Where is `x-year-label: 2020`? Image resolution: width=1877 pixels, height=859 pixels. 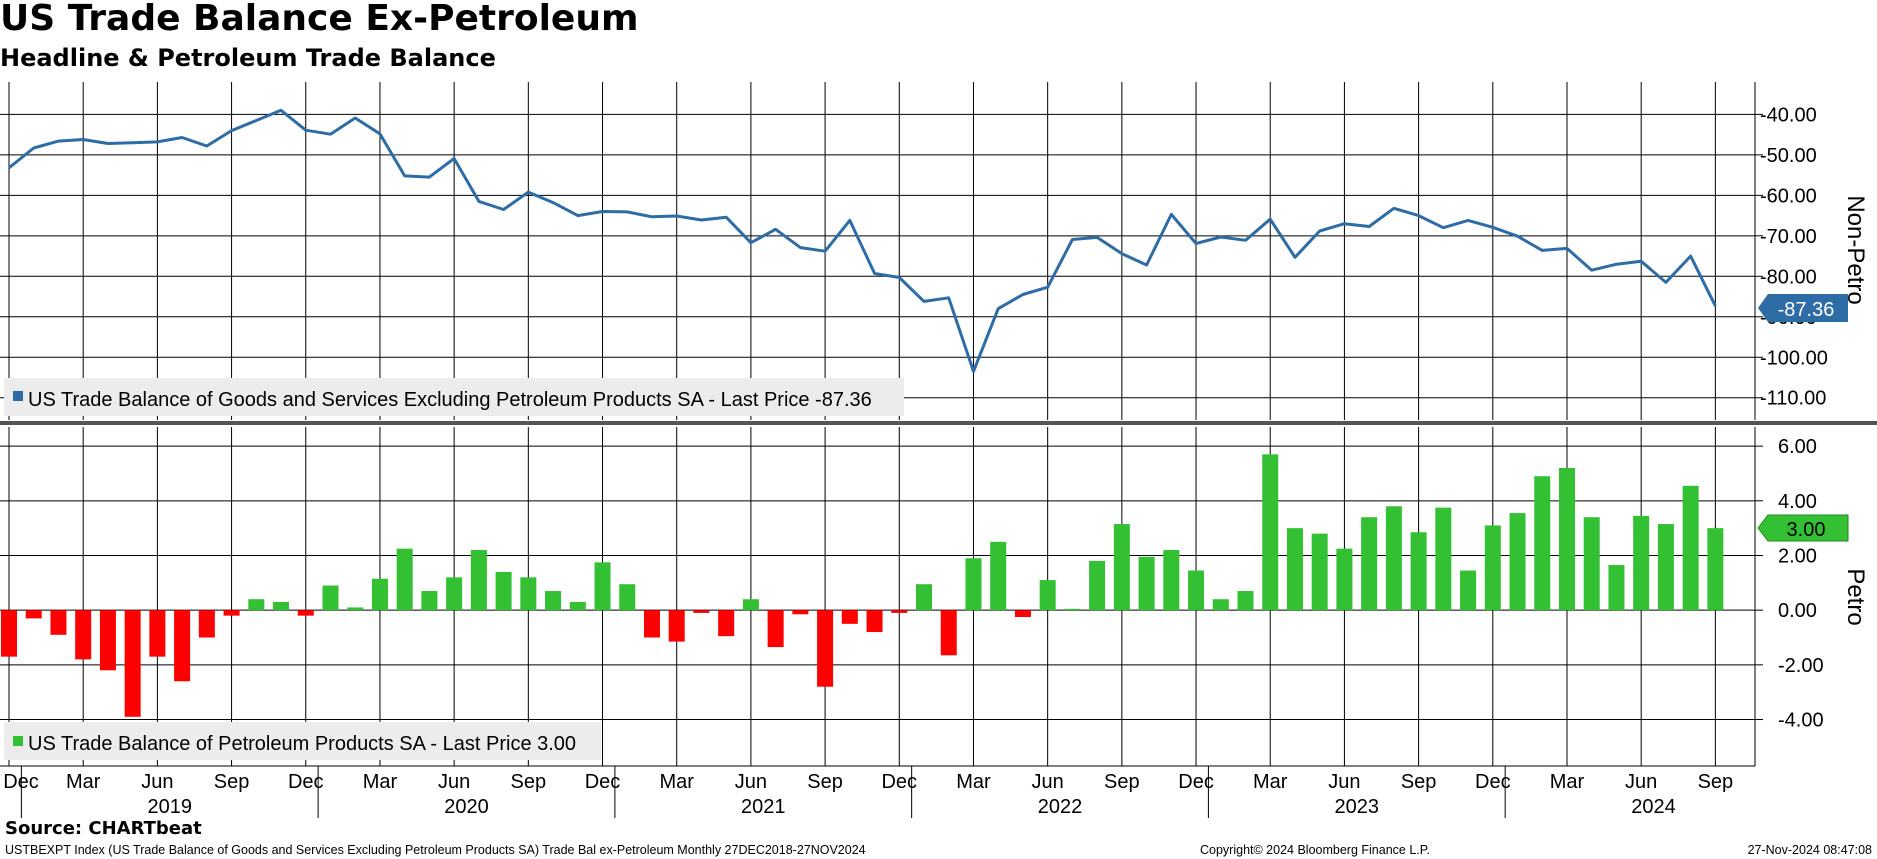 x-year-label: 2020 is located at coordinates (466, 807).